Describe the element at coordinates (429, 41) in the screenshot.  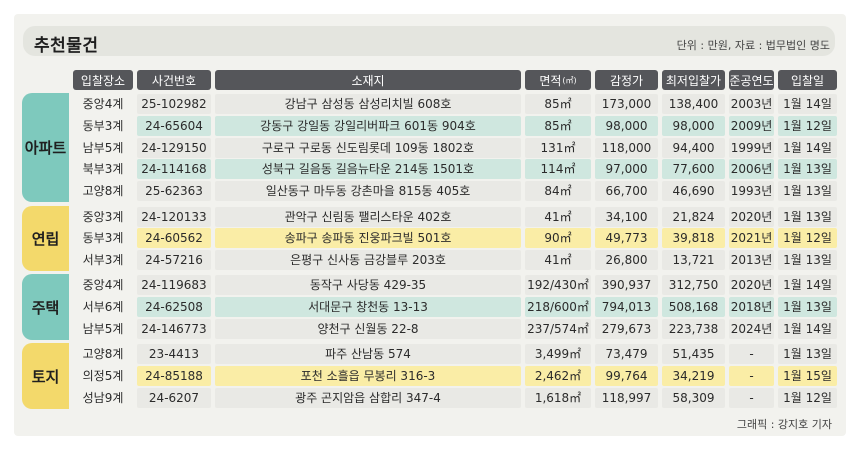
I see `title-bar` at that location.